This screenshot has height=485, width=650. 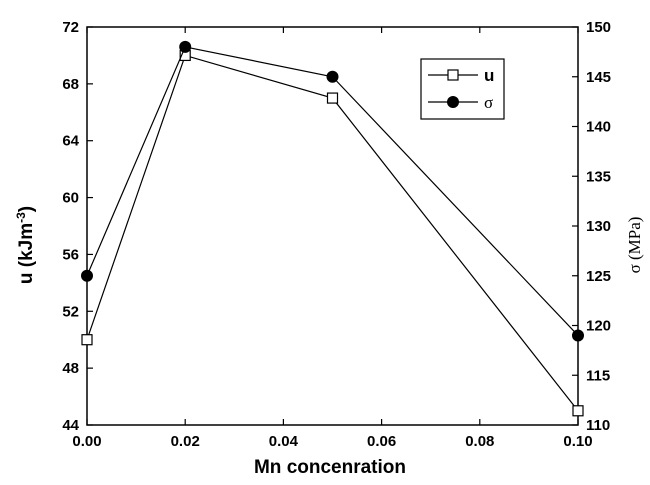 What do you see at coordinates (598, 127) in the screenshot?
I see `right-y-tick-label: 140` at bounding box center [598, 127].